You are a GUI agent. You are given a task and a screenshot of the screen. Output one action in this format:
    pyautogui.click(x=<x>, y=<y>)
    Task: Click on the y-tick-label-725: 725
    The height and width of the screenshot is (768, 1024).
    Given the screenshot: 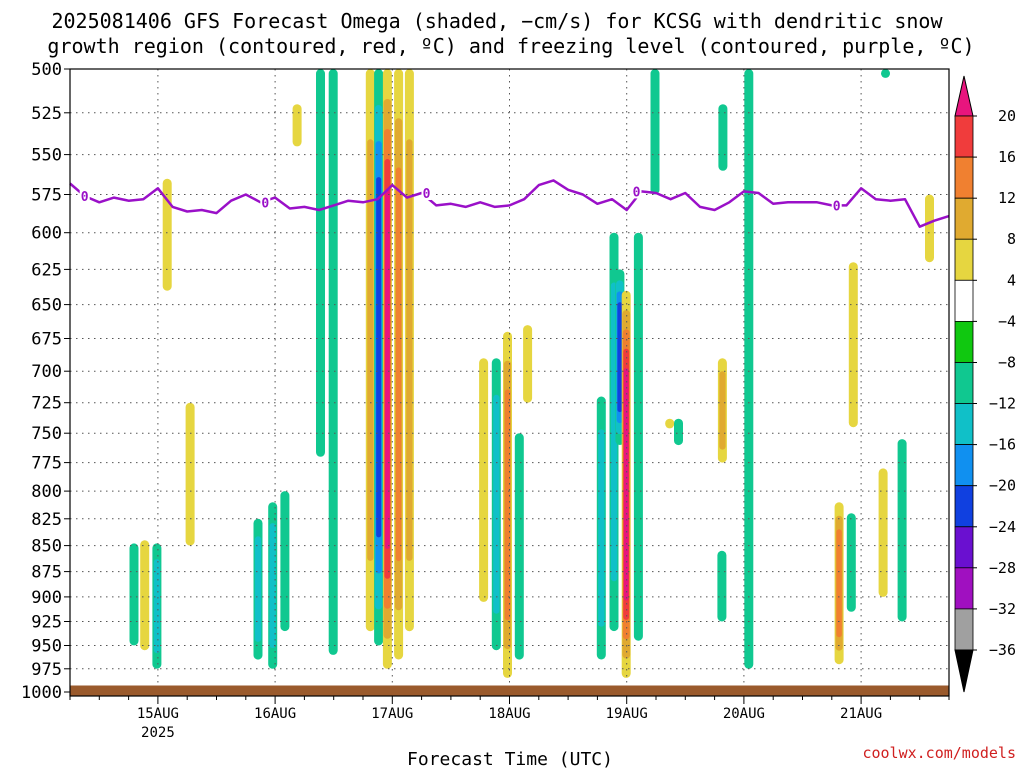 What is the action you would take?
    pyautogui.click(x=46, y=404)
    